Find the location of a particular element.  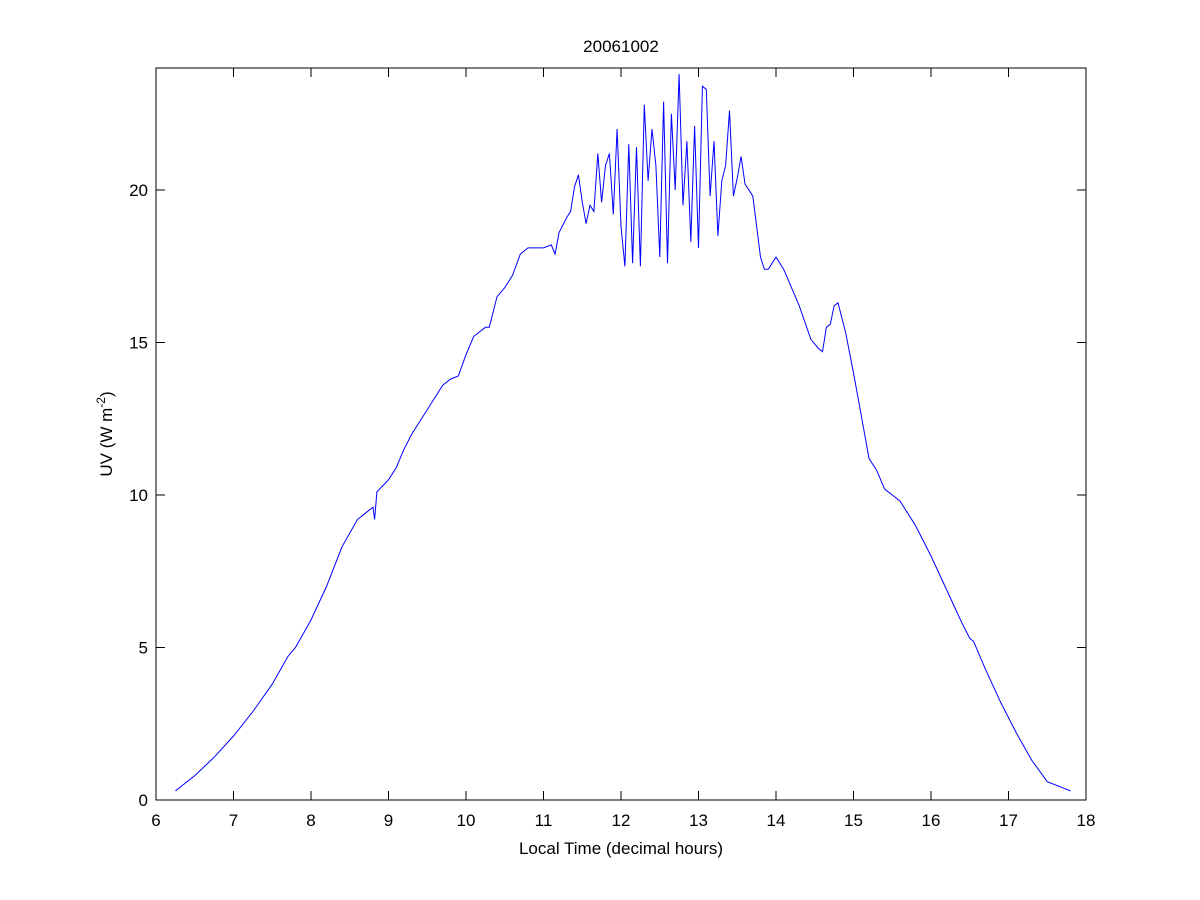

x-tick-label: 10 is located at coordinates (466, 820).